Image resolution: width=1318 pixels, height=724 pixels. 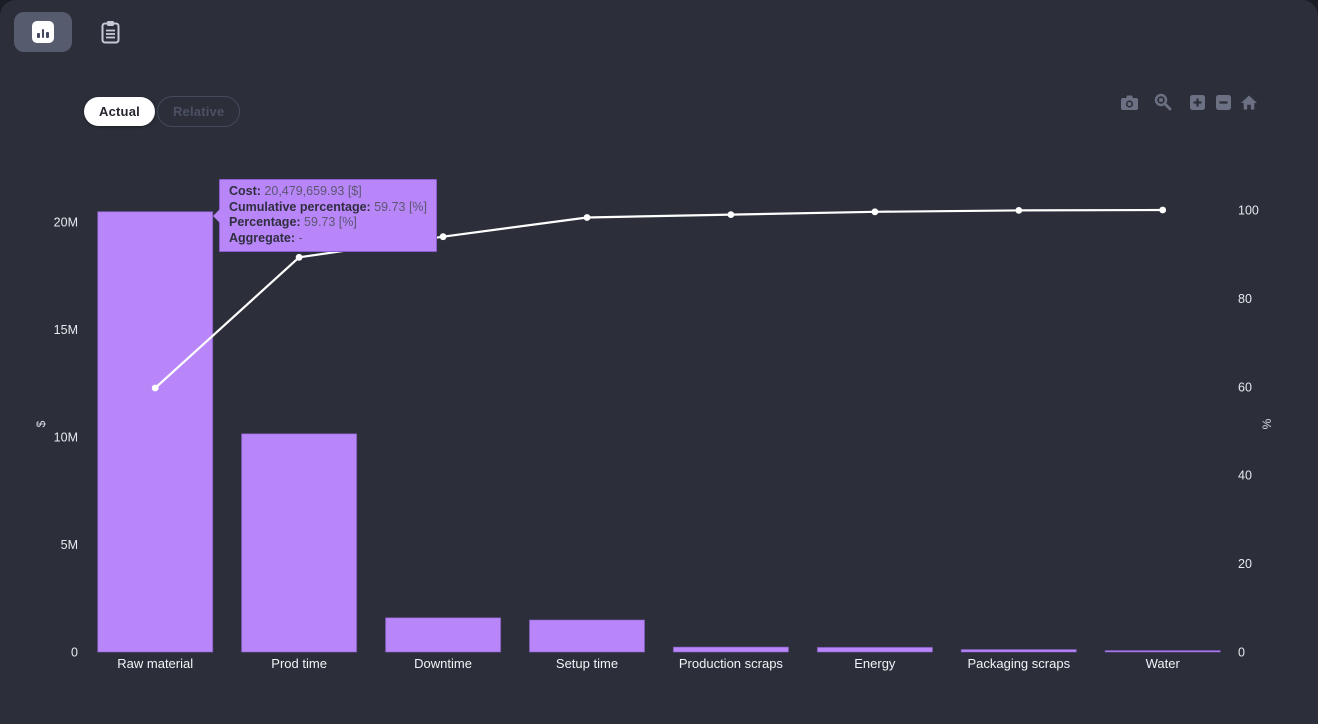 I want to click on zoom-magnifier-icon, so click(x=1163, y=102).